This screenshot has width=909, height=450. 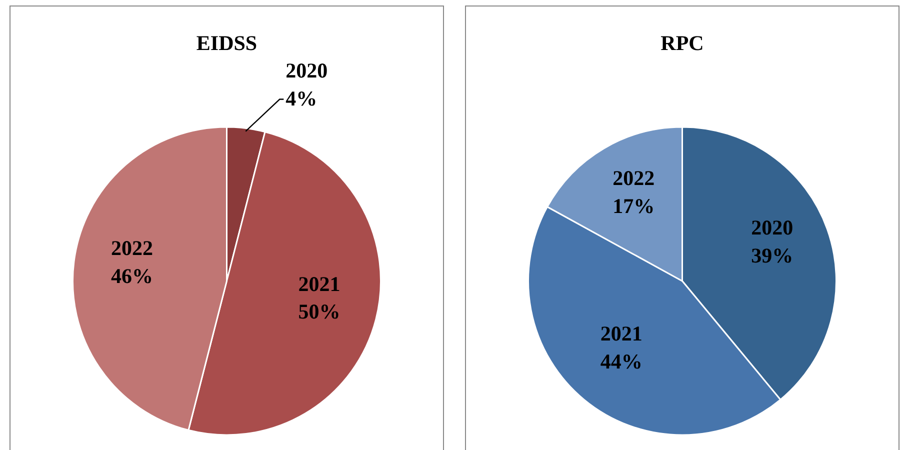 I want to click on chart-title: RPC, so click(x=682, y=43).